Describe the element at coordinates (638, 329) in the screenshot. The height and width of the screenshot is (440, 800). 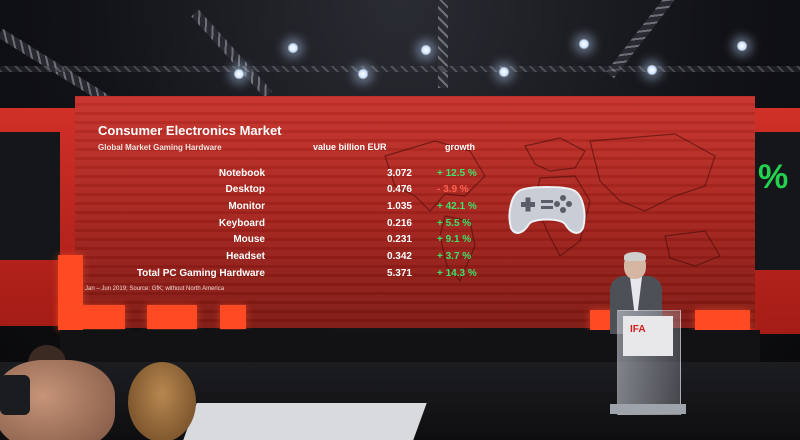
I see `ifa-logo: IFA` at that location.